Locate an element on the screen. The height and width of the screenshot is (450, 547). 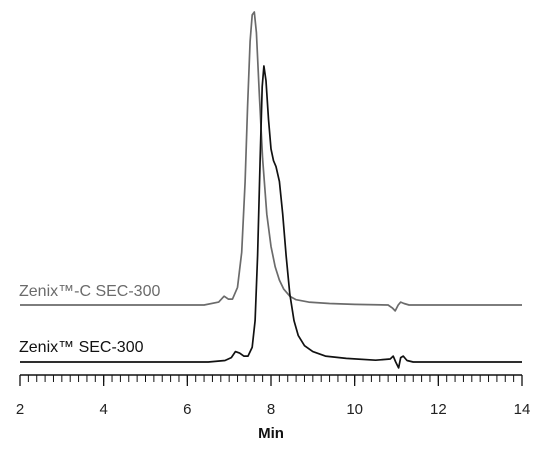
x-tick-label: 8 is located at coordinates (271, 409).